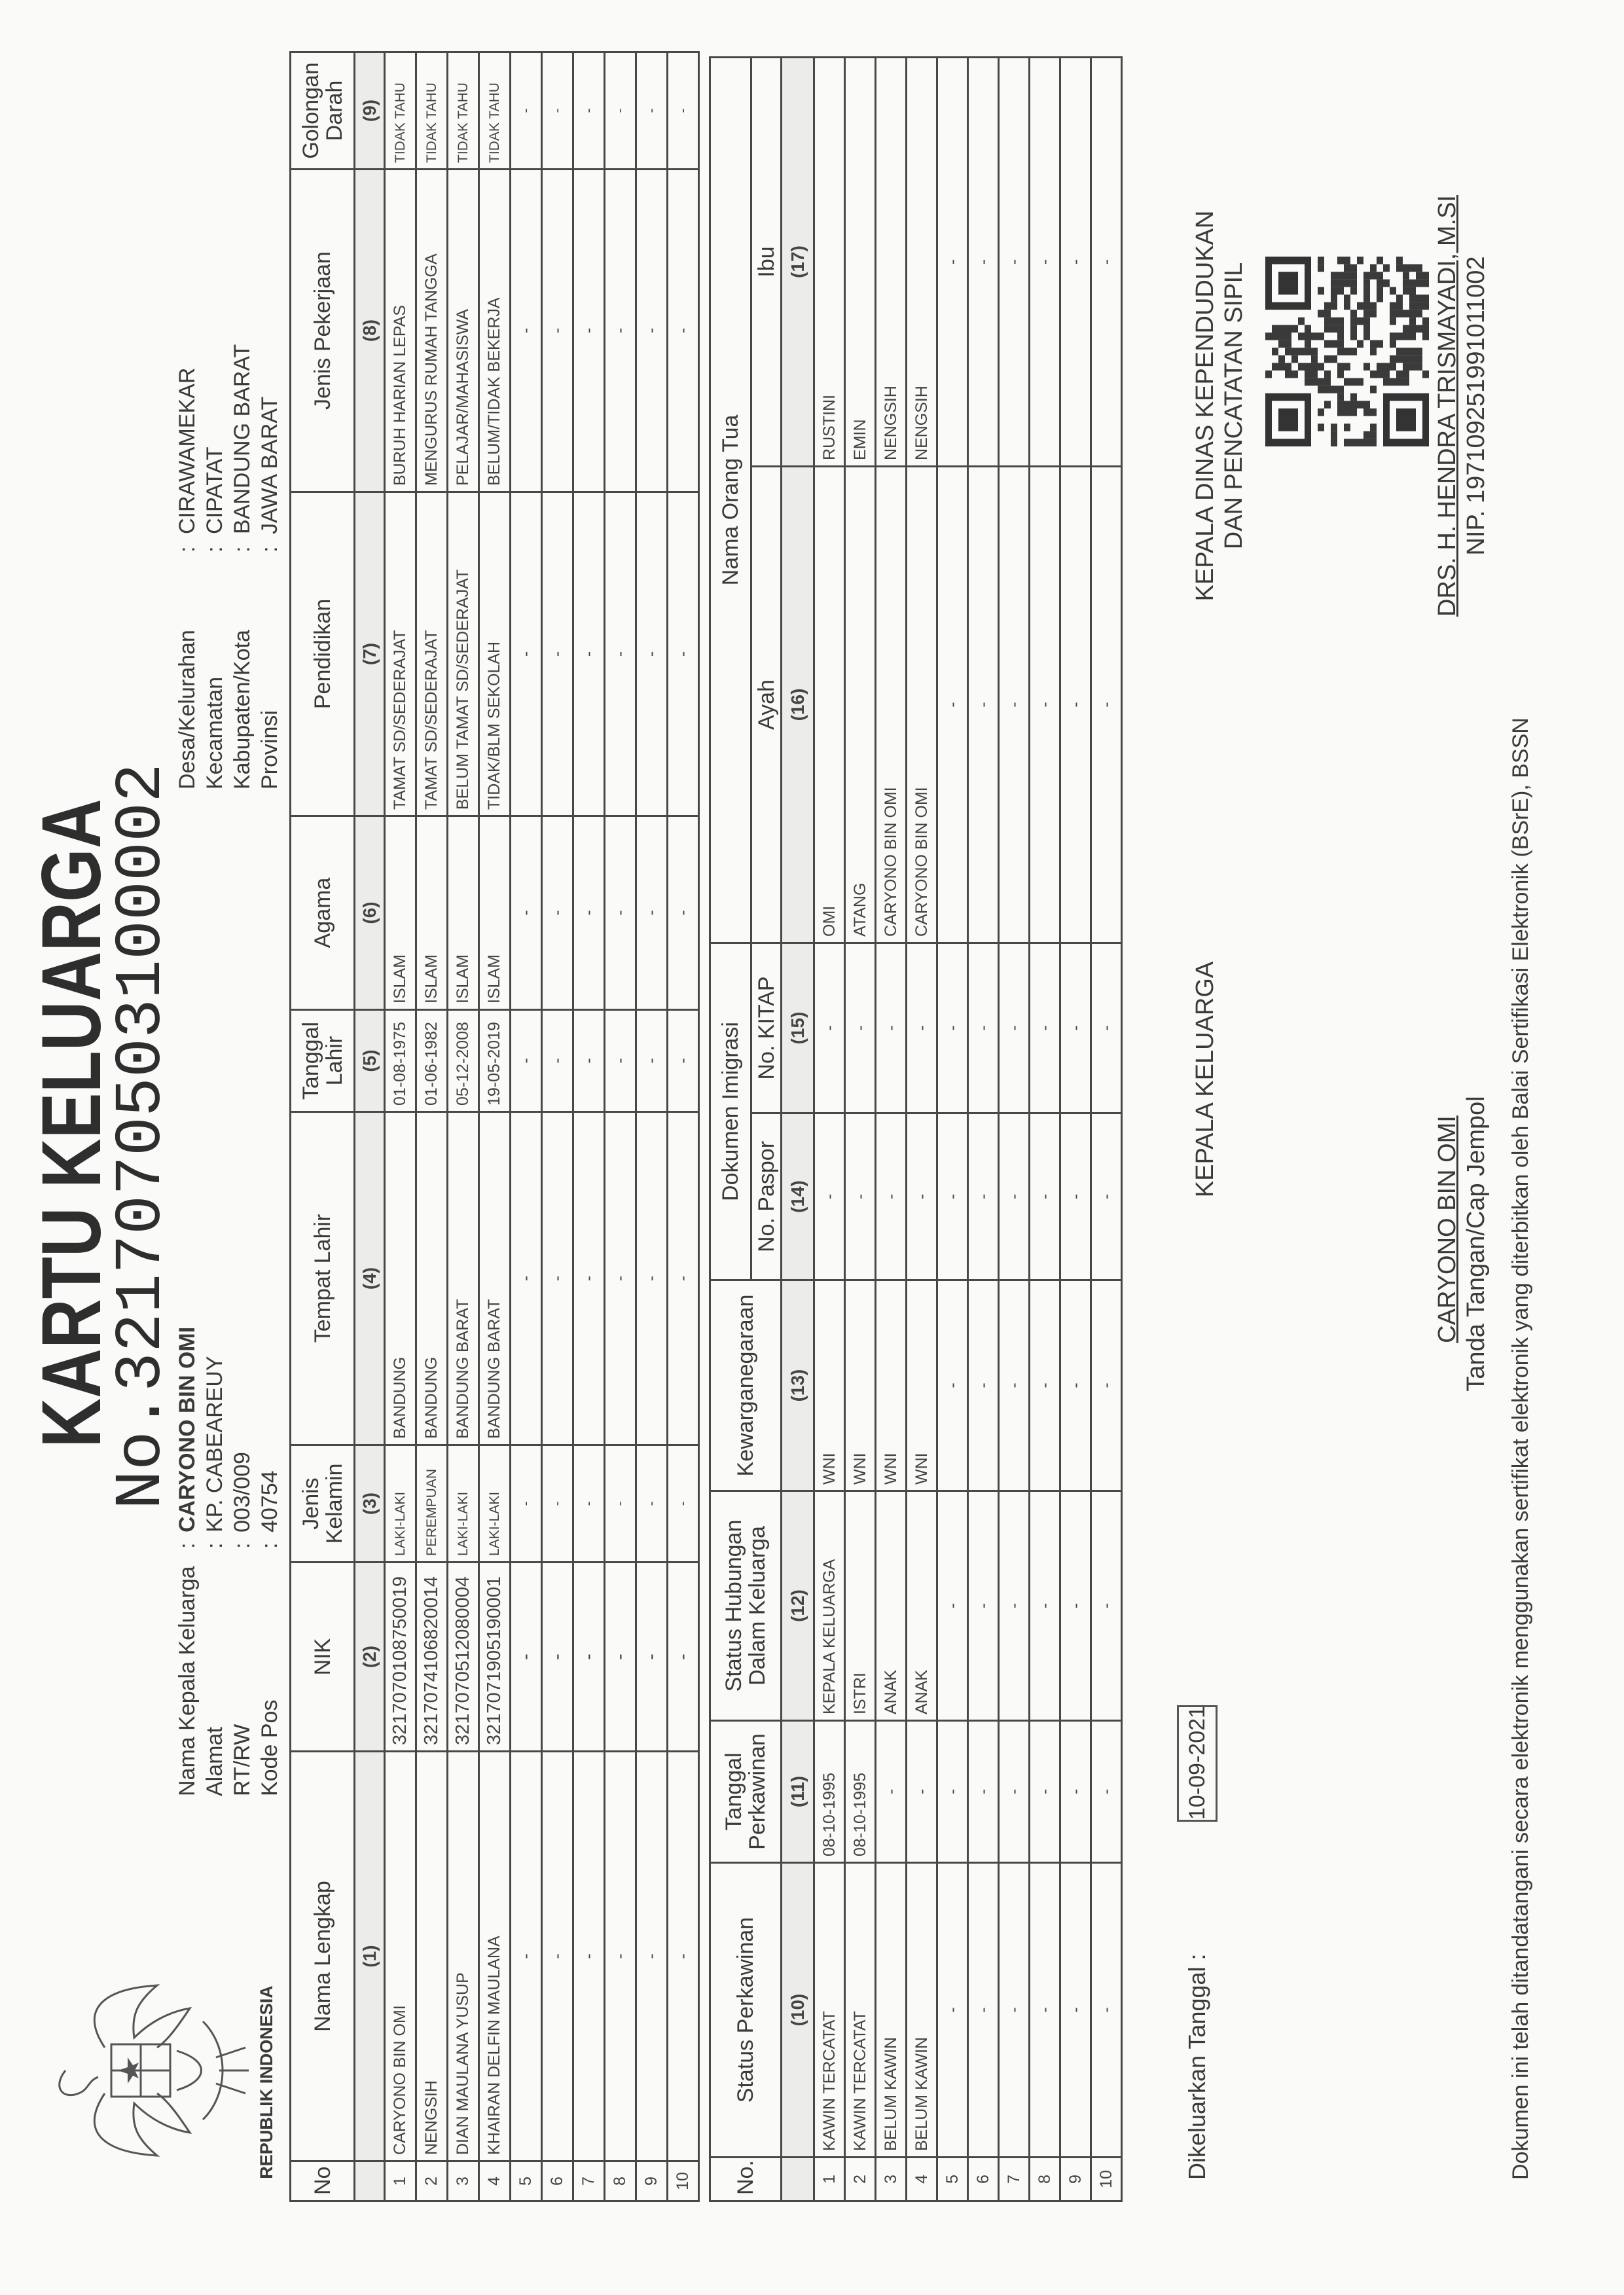 Image resolution: width=1624 pixels, height=2295 pixels. I want to click on field-label: Kode Pos, so click(269, 1748).